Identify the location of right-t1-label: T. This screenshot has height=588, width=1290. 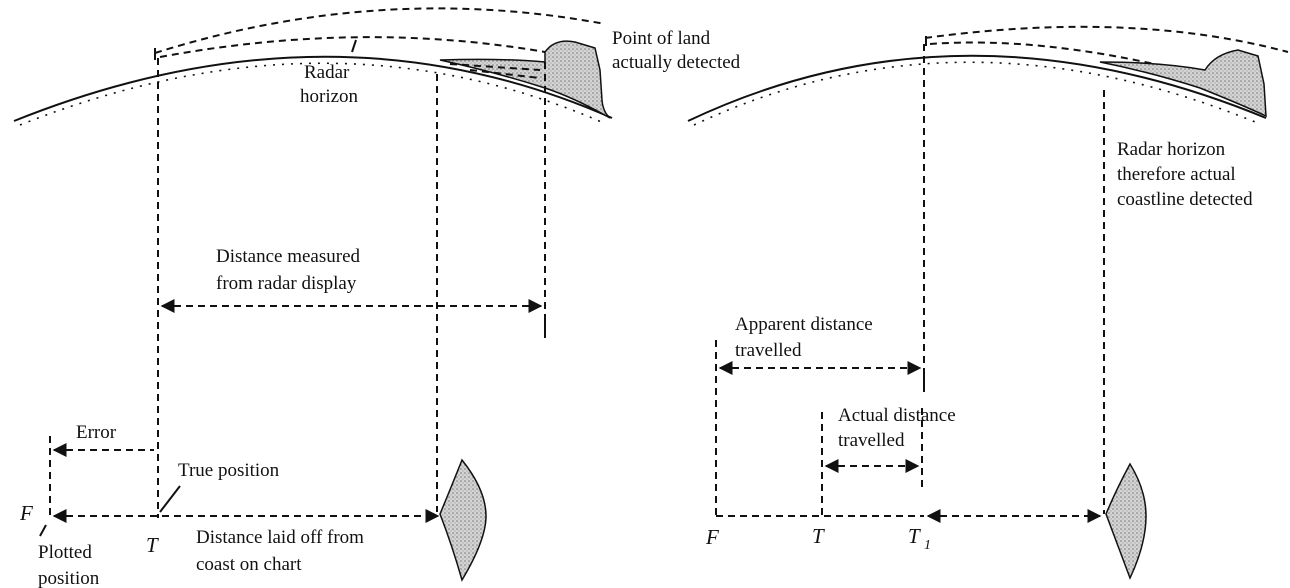
(914, 536).